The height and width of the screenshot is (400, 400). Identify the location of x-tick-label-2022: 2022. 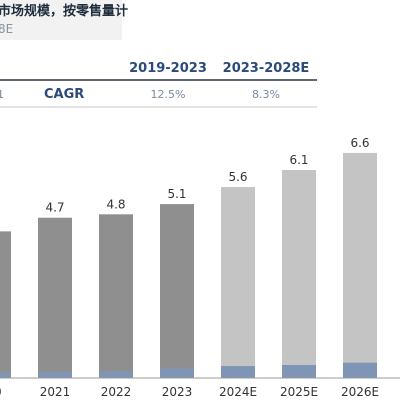
(116, 392).